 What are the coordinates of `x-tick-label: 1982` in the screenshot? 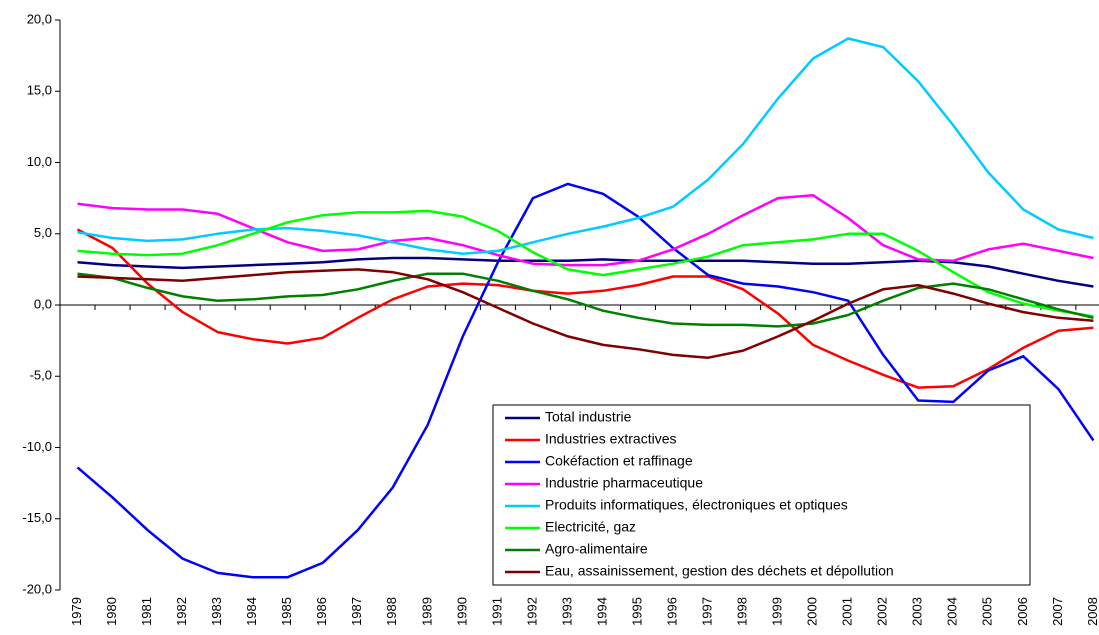 It's located at (181, 611).